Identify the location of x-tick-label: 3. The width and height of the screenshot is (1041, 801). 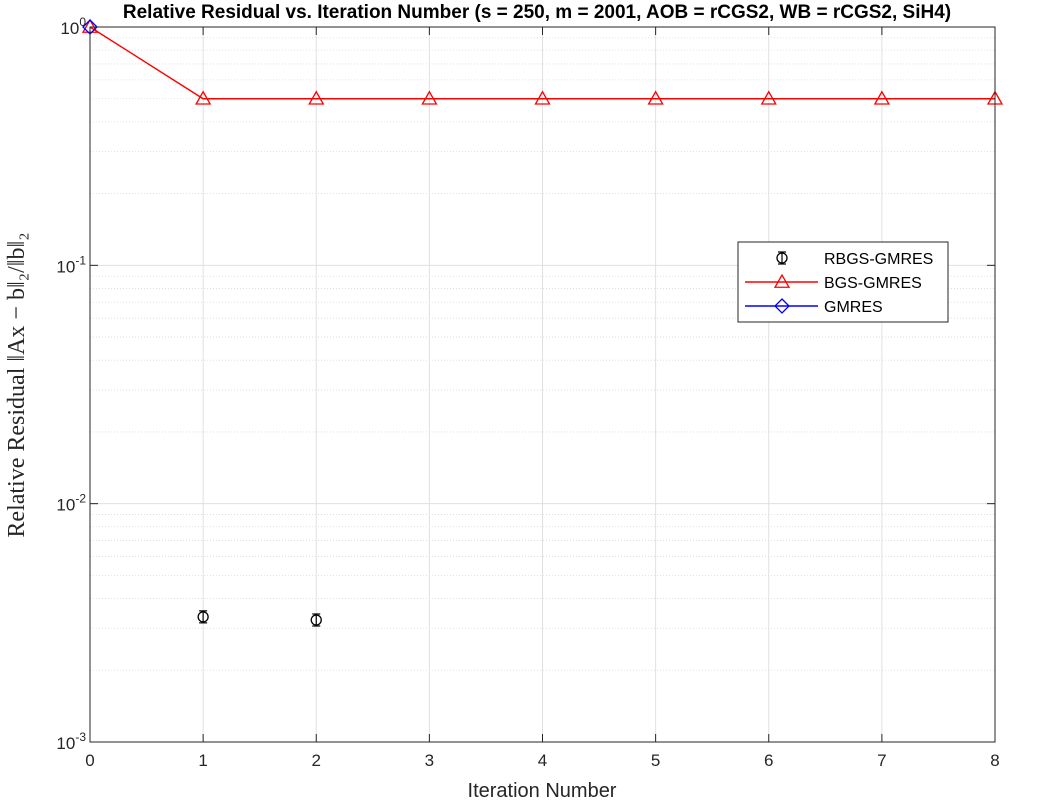
(429, 760).